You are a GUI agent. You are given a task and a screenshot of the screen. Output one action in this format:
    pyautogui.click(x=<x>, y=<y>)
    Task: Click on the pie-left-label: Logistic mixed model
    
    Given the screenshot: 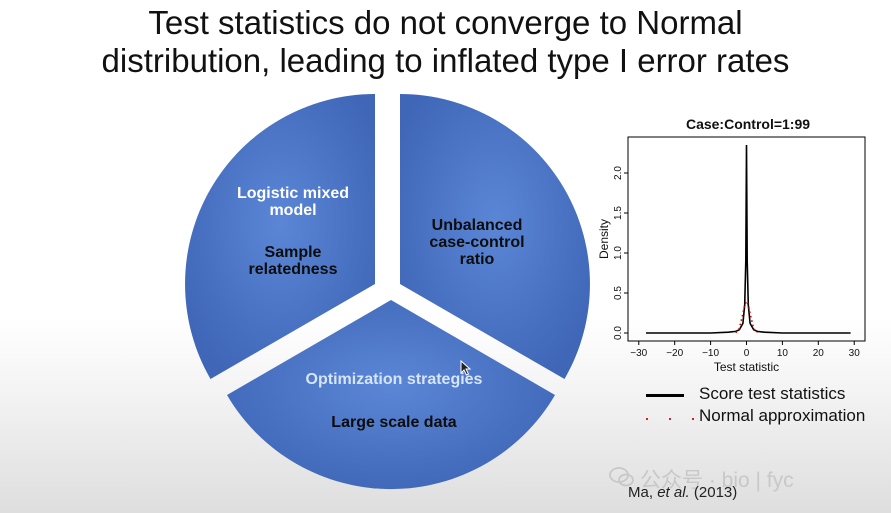 What is the action you would take?
    pyautogui.click(x=293, y=202)
    